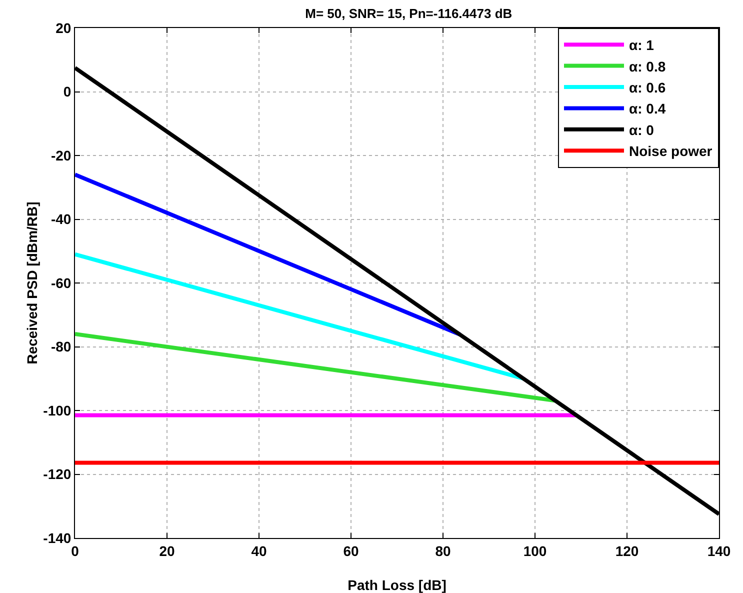 This screenshot has height=593, width=743. Describe the element at coordinates (397, 585) in the screenshot. I see `x-axis-title: Path Loss [dB]` at that location.